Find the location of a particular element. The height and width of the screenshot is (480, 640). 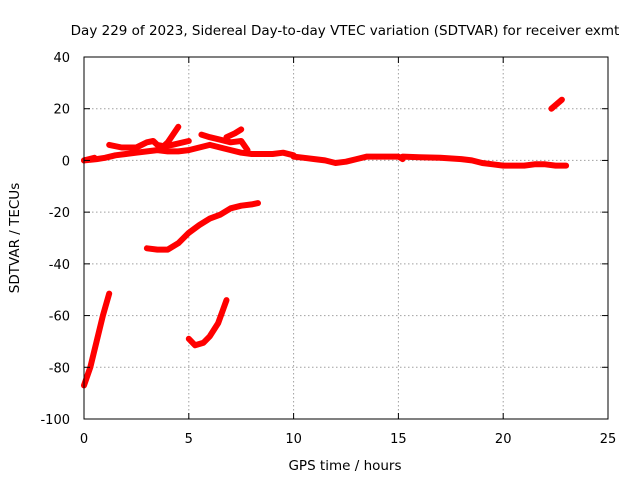

y-tick-label: 0 is located at coordinates (66, 161).